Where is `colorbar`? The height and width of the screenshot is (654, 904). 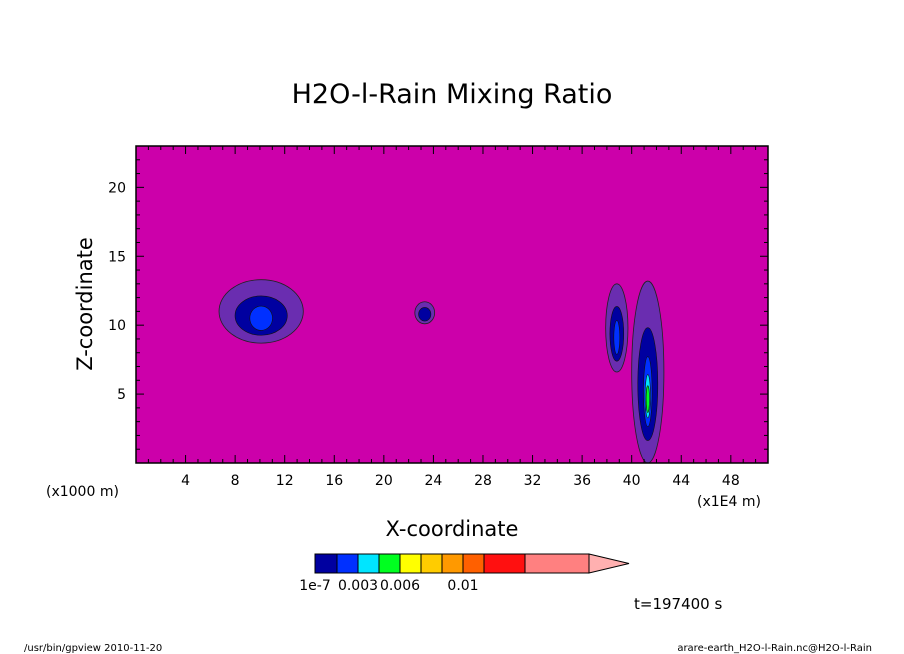 colorbar is located at coordinates (472, 563).